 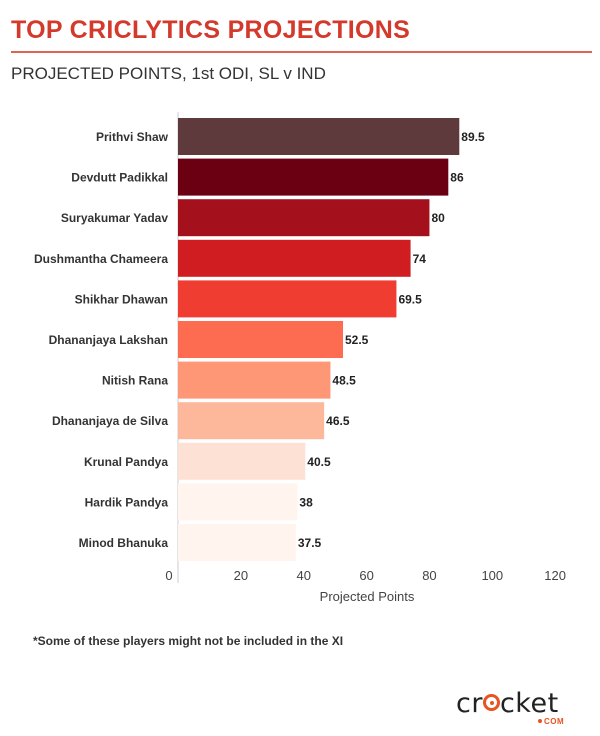 What do you see at coordinates (126, 462) in the screenshot?
I see `category-label-9: Krunal Pandya` at bounding box center [126, 462].